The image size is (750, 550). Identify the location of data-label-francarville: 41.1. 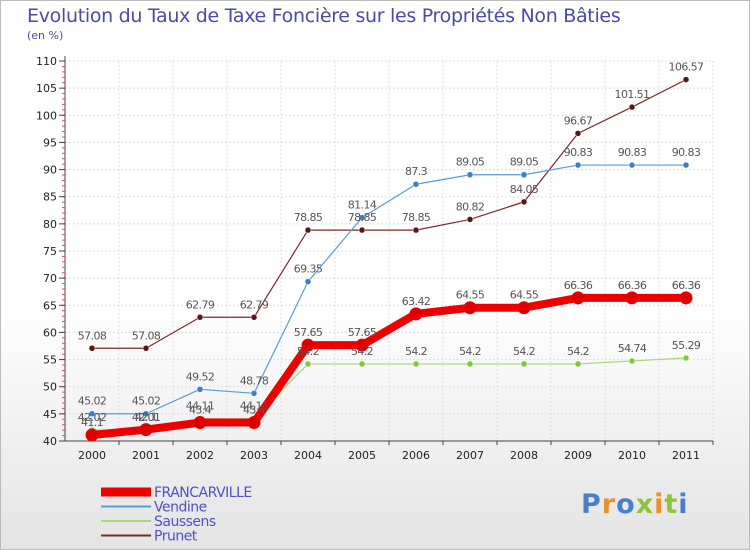
(92, 422).